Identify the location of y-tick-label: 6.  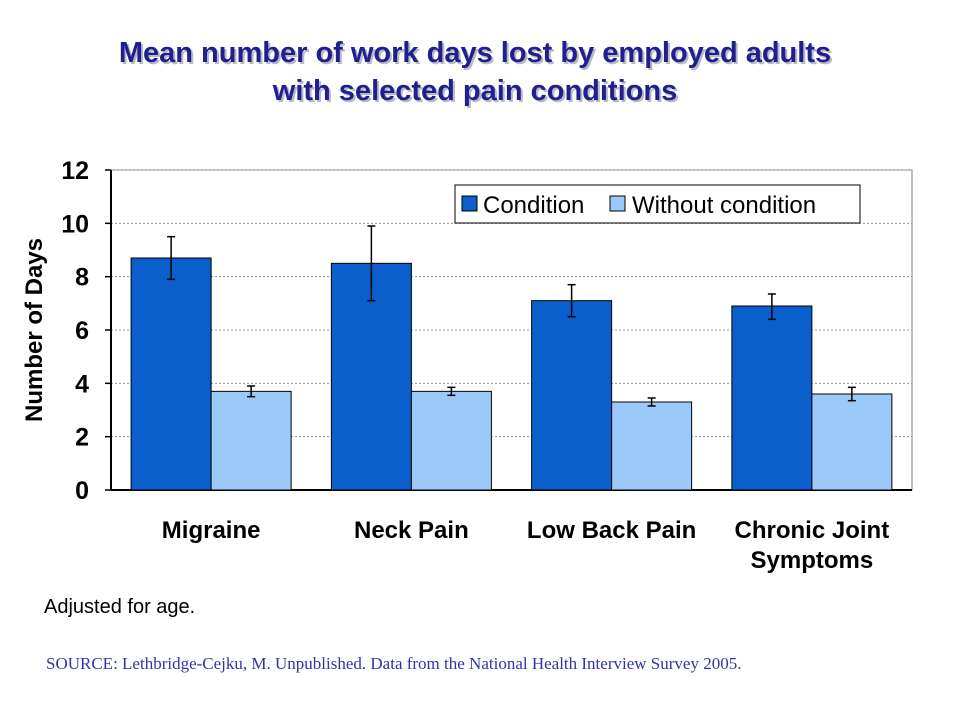
(82, 331).